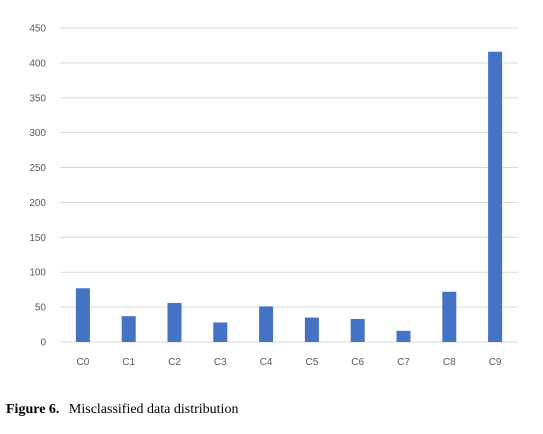  What do you see at coordinates (220, 332) in the screenshot?
I see `bar-c3` at bounding box center [220, 332].